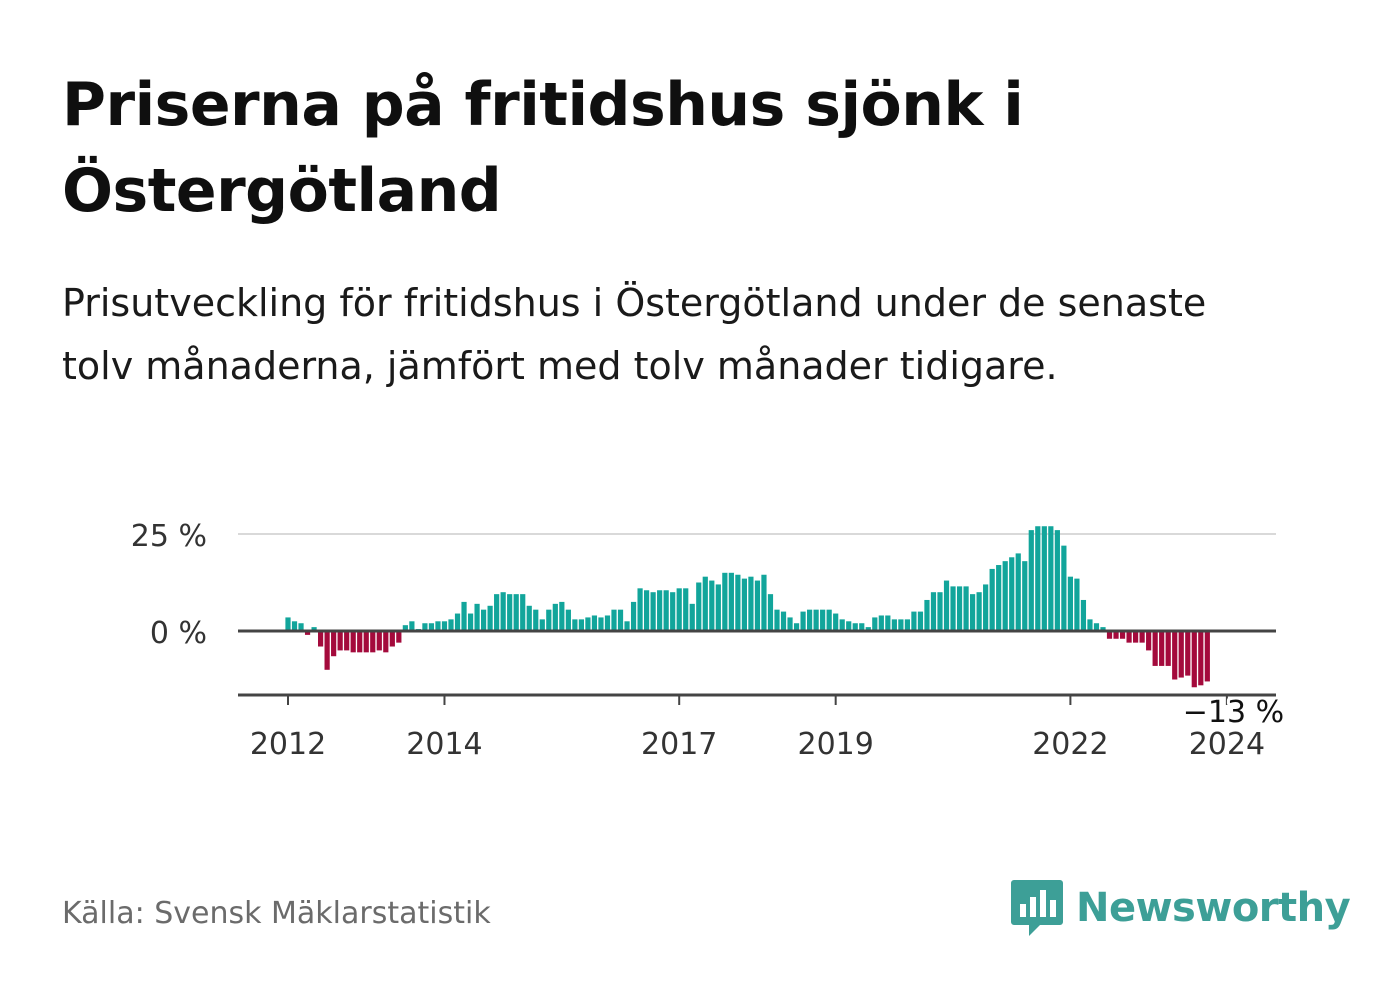  What do you see at coordinates (276, 913) in the screenshot?
I see `source-note: Källa: Svensk Mäklarstatistik` at bounding box center [276, 913].